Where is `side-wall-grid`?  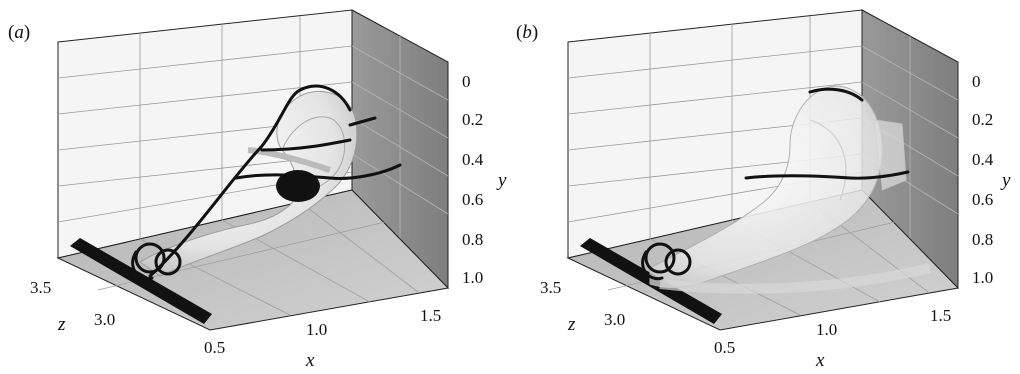 side-wall-grid is located at coordinates (400, 137).